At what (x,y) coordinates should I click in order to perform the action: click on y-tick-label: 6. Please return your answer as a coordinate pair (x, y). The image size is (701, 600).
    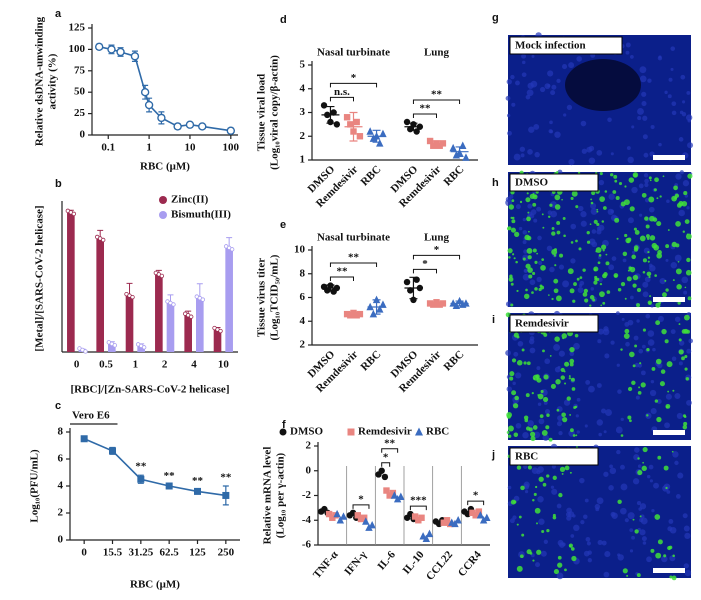
    Looking at the image, I should click on (303, 297).